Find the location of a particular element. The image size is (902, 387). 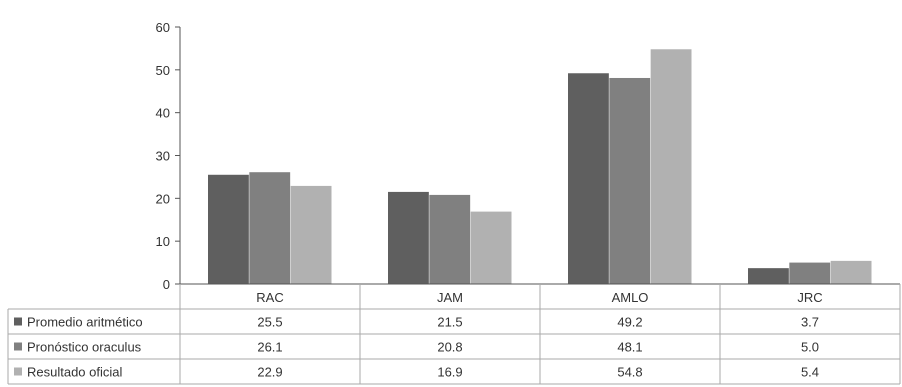

y-tick-label: 50 is located at coordinates (163, 70).